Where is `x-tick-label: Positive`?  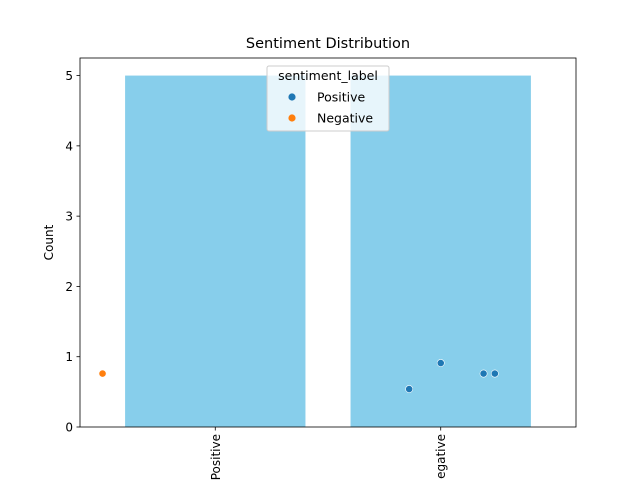 x-tick-label: Positive is located at coordinates (216, 457).